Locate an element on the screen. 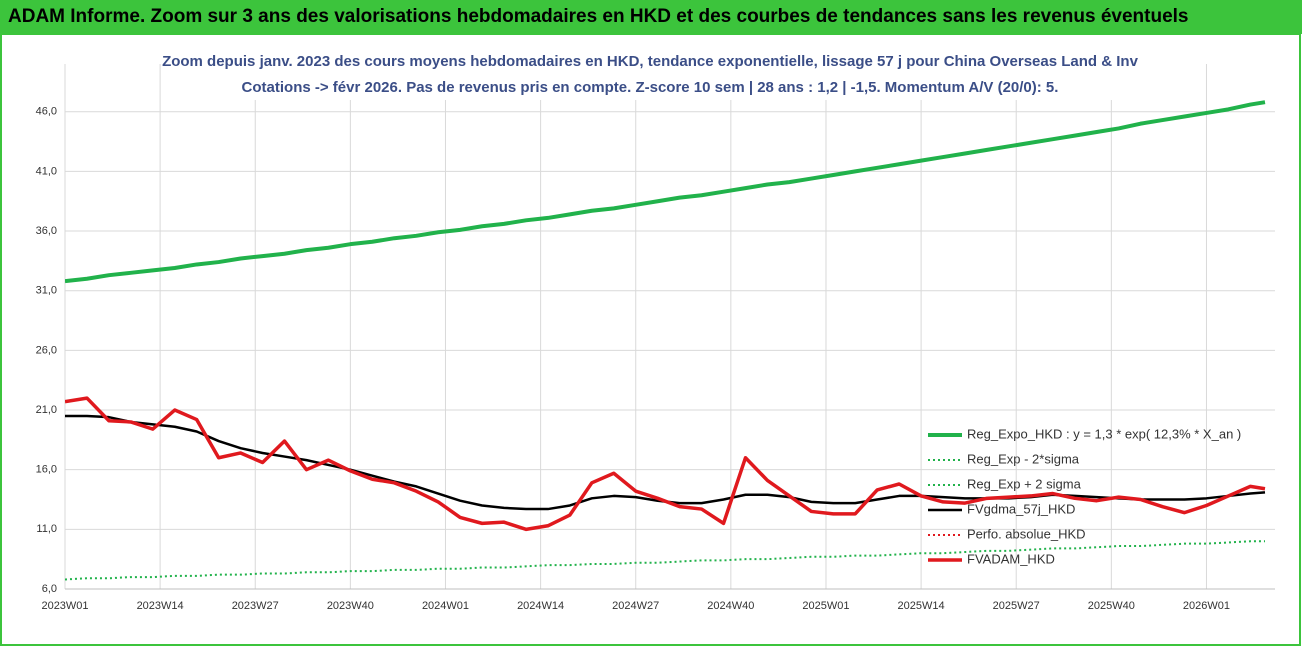 Image resolution: width=1302 pixels, height=647 pixels. legend-label: Perfo. absolue_HKD is located at coordinates (1026, 533).